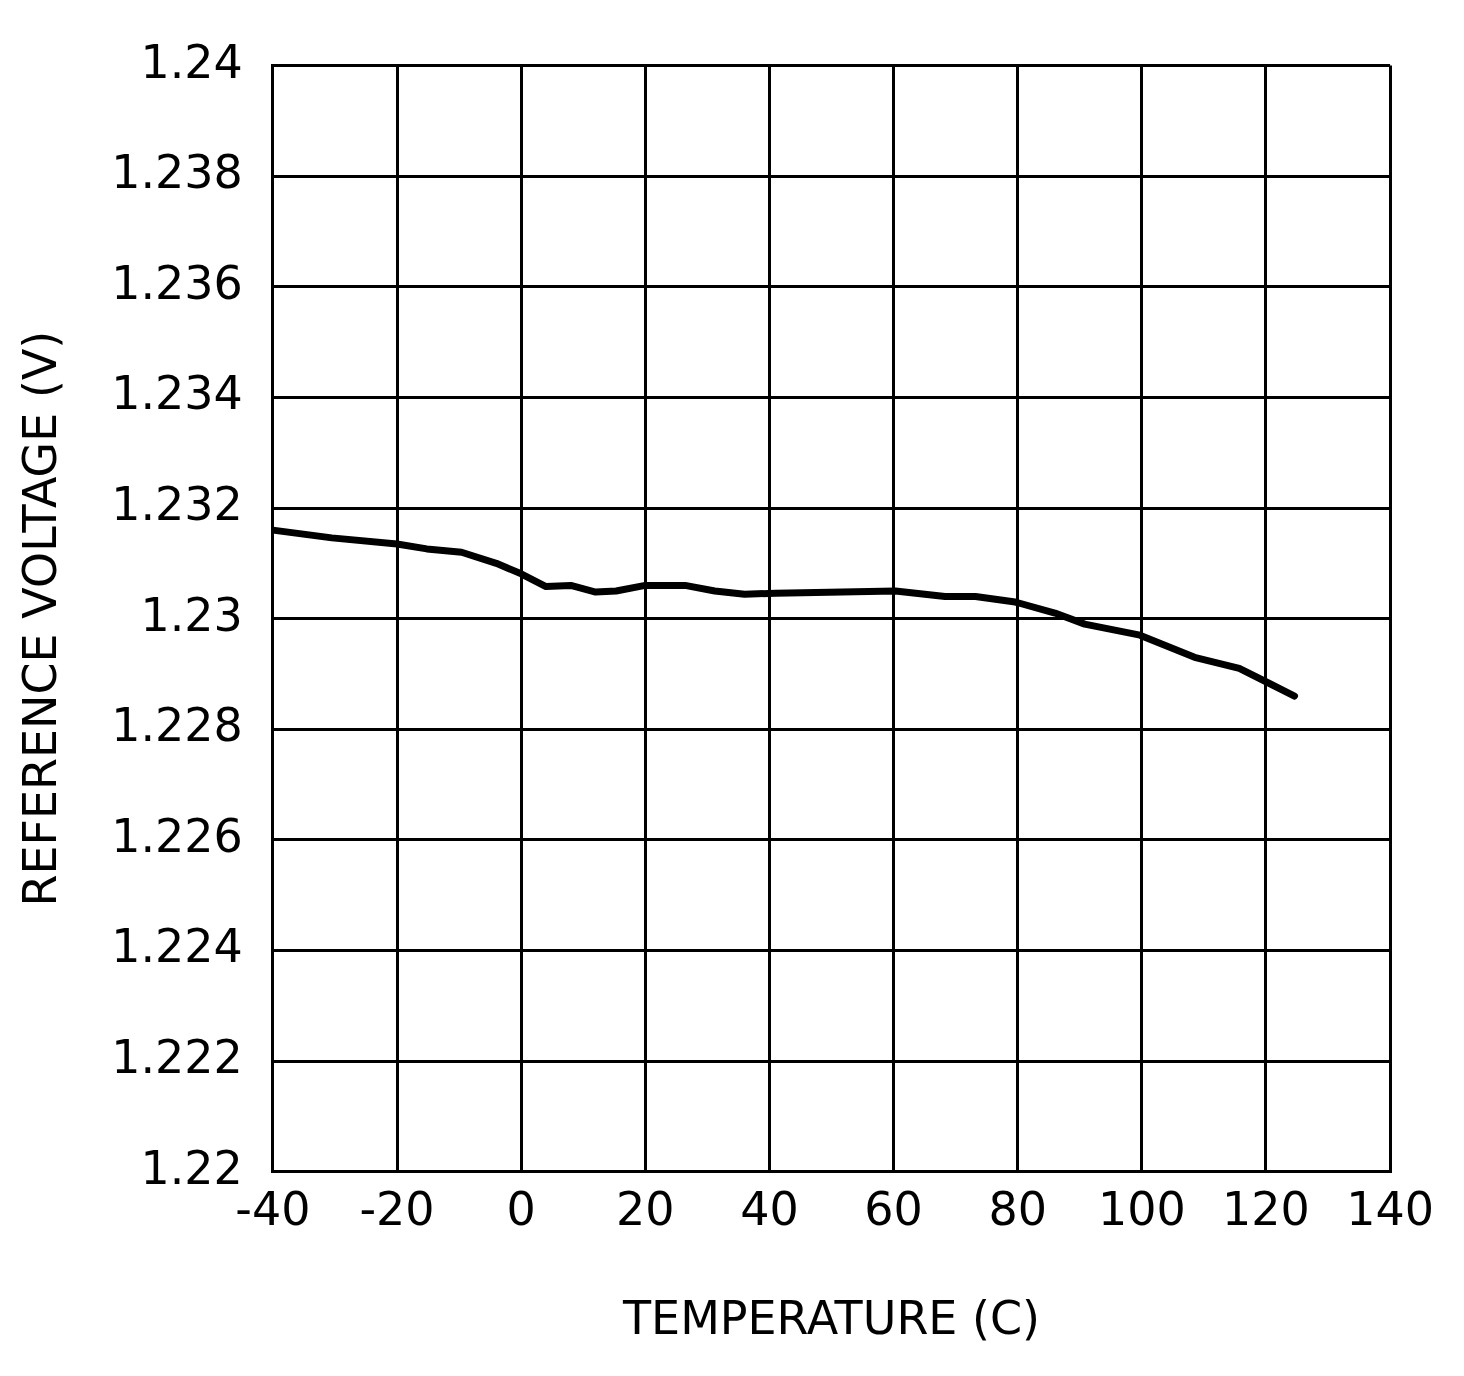 This screenshot has width=1464, height=1376. Describe the element at coordinates (1390, 1209) in the screenshot. I see `x-tick-label: 140` at that location.